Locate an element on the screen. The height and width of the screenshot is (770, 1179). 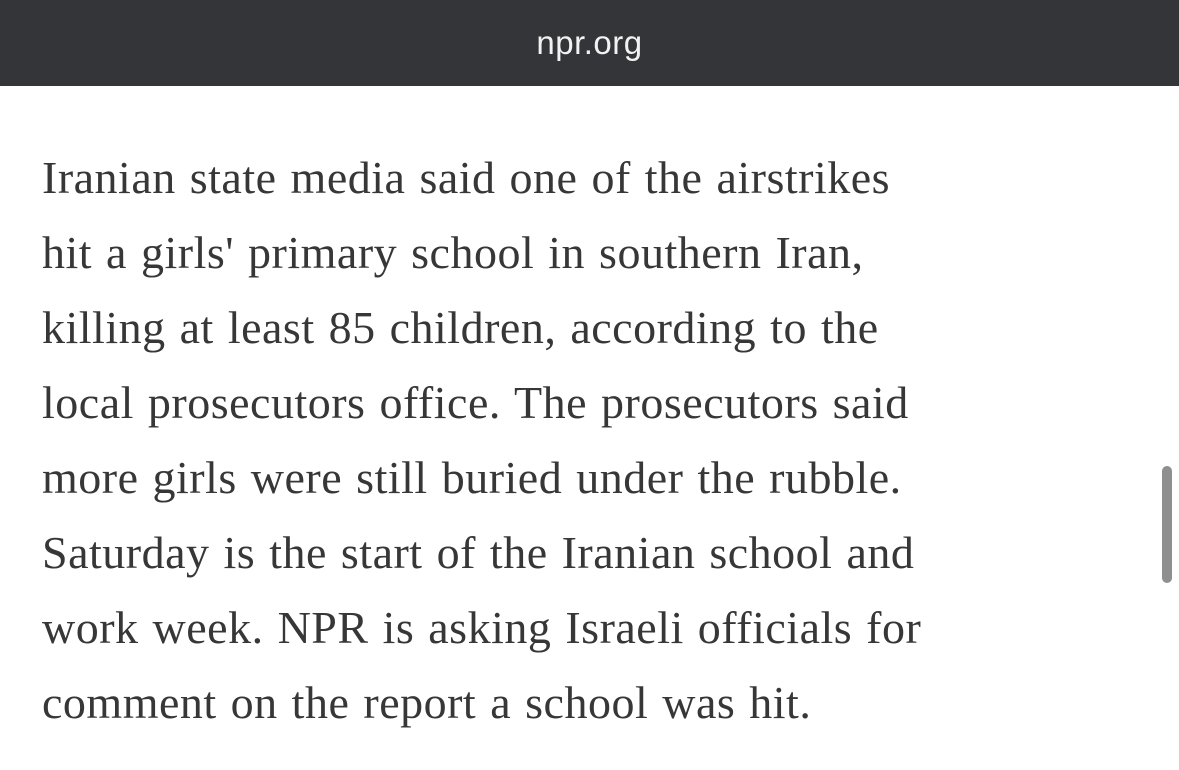
article-line: comment on the report a school was hit. is located at coordinates (427, 702).